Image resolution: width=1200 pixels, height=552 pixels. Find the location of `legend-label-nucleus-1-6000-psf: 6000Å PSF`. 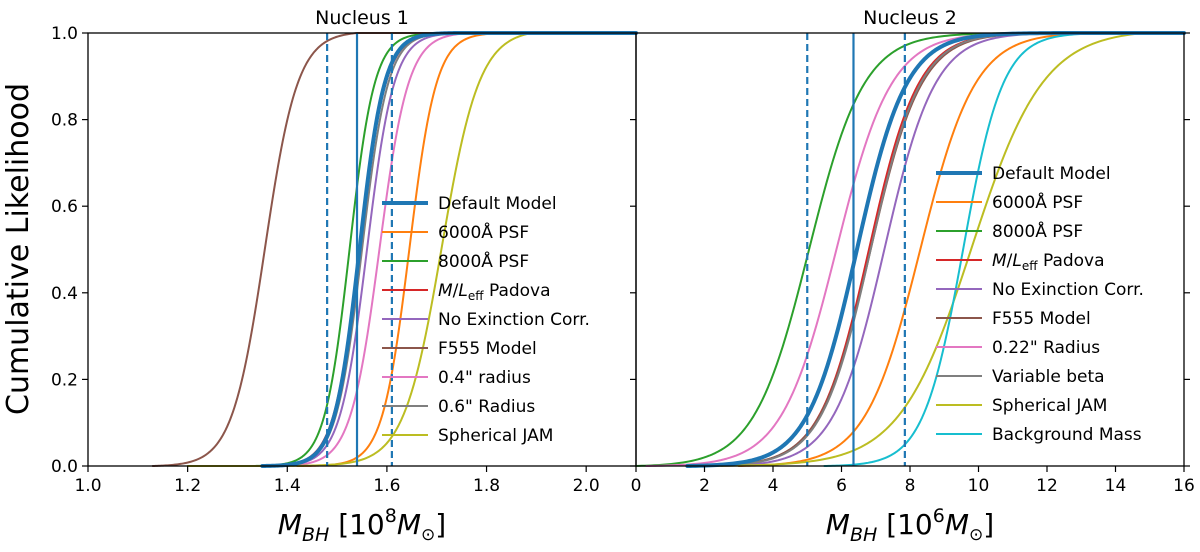

legend-label-nucleus-1-6000-psf: 6000Å PSF is located at coordinates (483, 232).